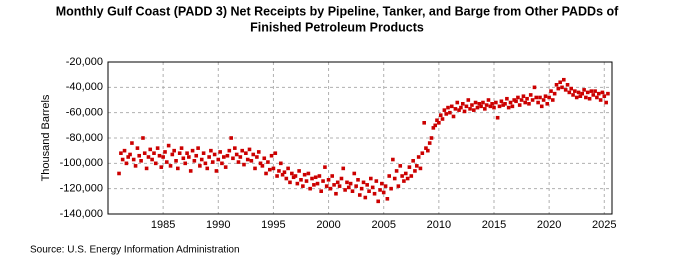  Describe the element at coordinates (46, 137) in the screenshot. I see `y-axis-label: Thousand Barrels` at that location.